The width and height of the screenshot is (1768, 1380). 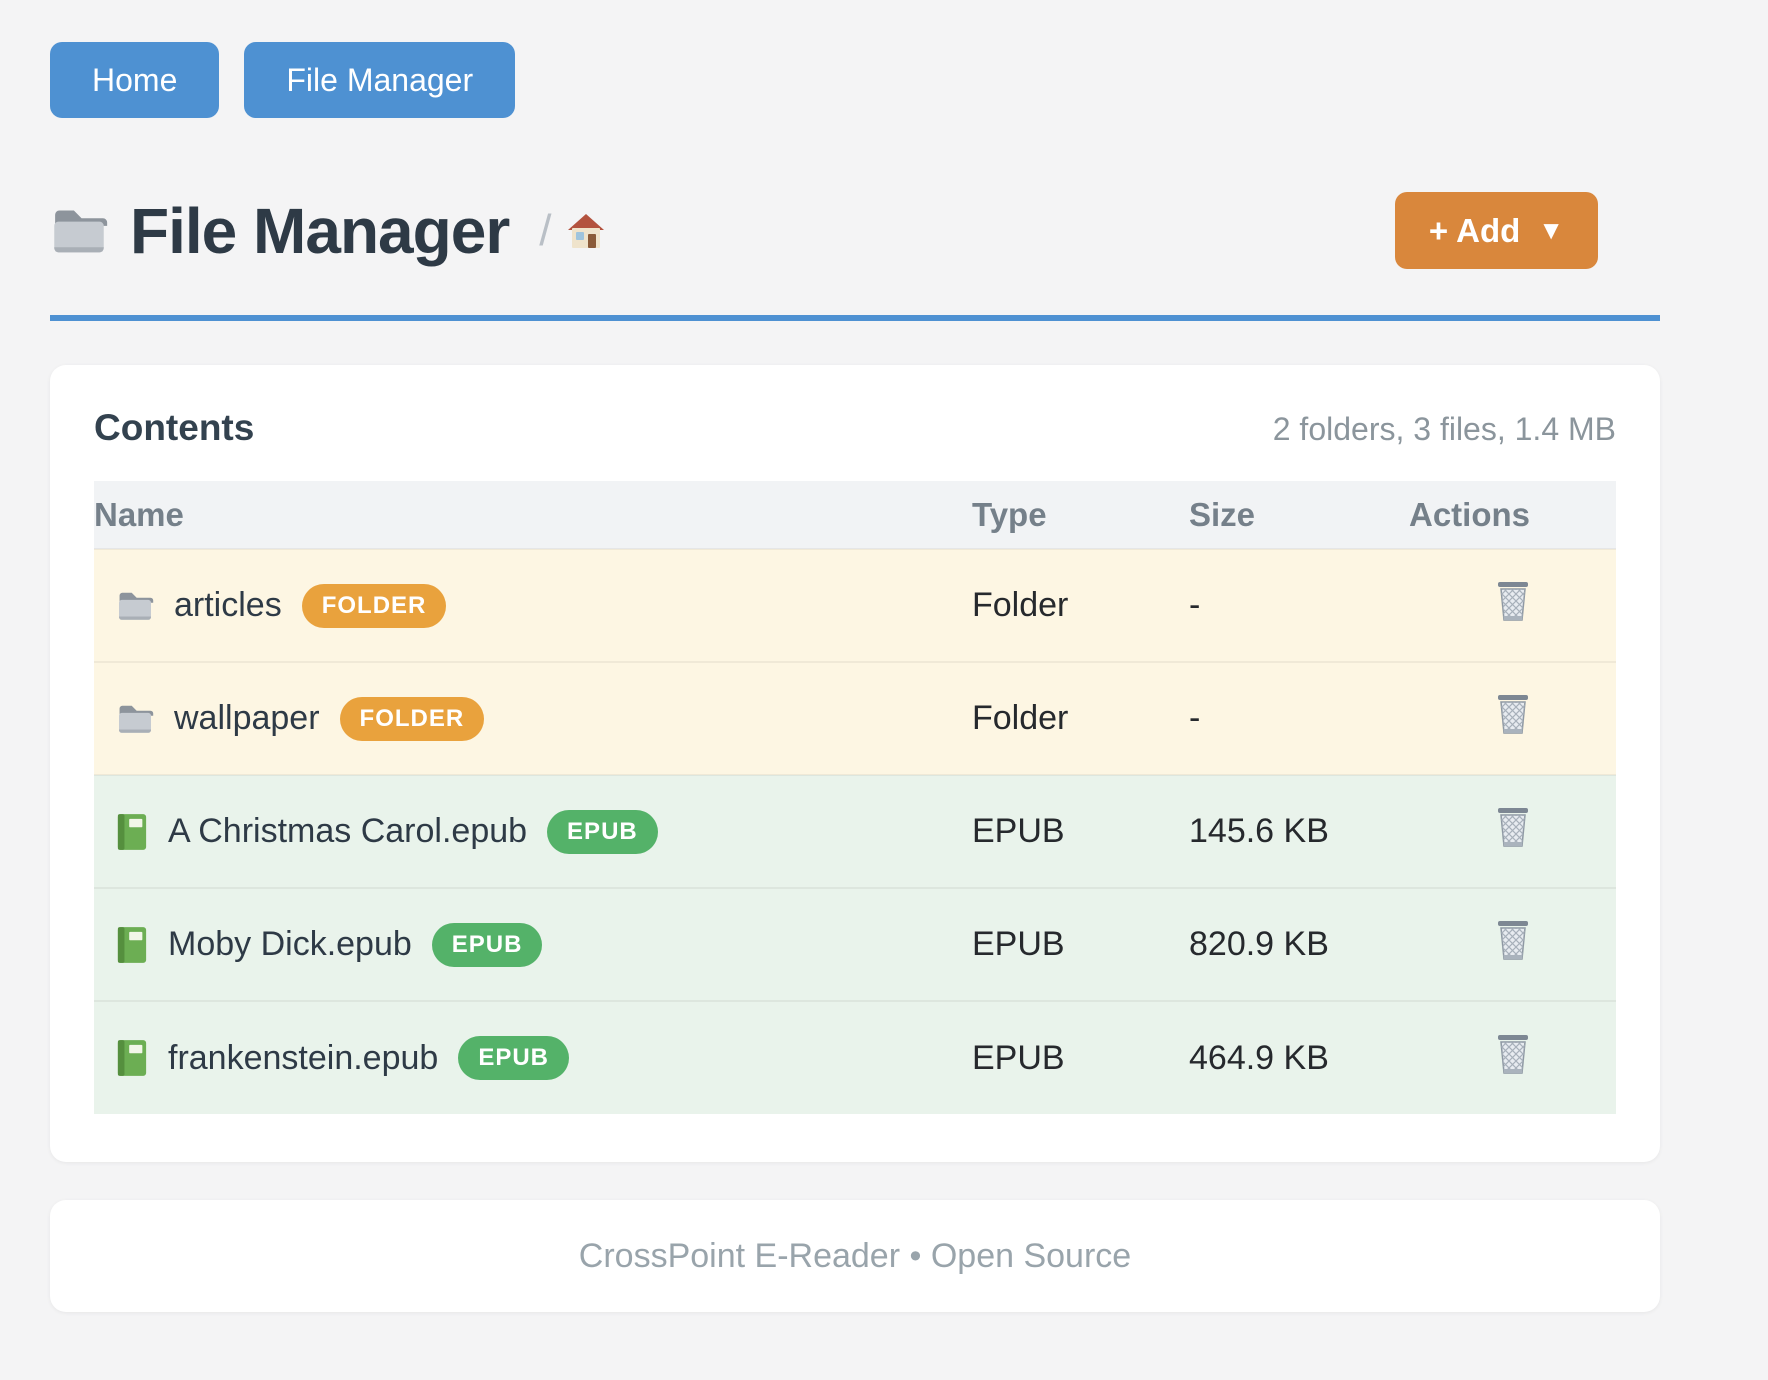 I want to click on footer-text: CrossPoint E-Reader • Open Source, so click(x=855, y=1255).